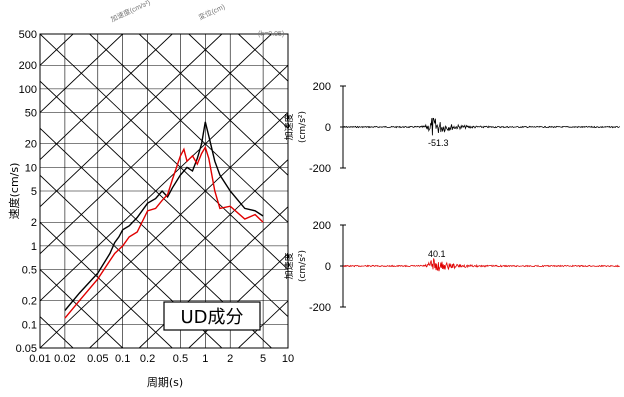  Describe the element at coordinates (322, 87) in the screenshot. I see `wave1-tick-top: 200` at that location.